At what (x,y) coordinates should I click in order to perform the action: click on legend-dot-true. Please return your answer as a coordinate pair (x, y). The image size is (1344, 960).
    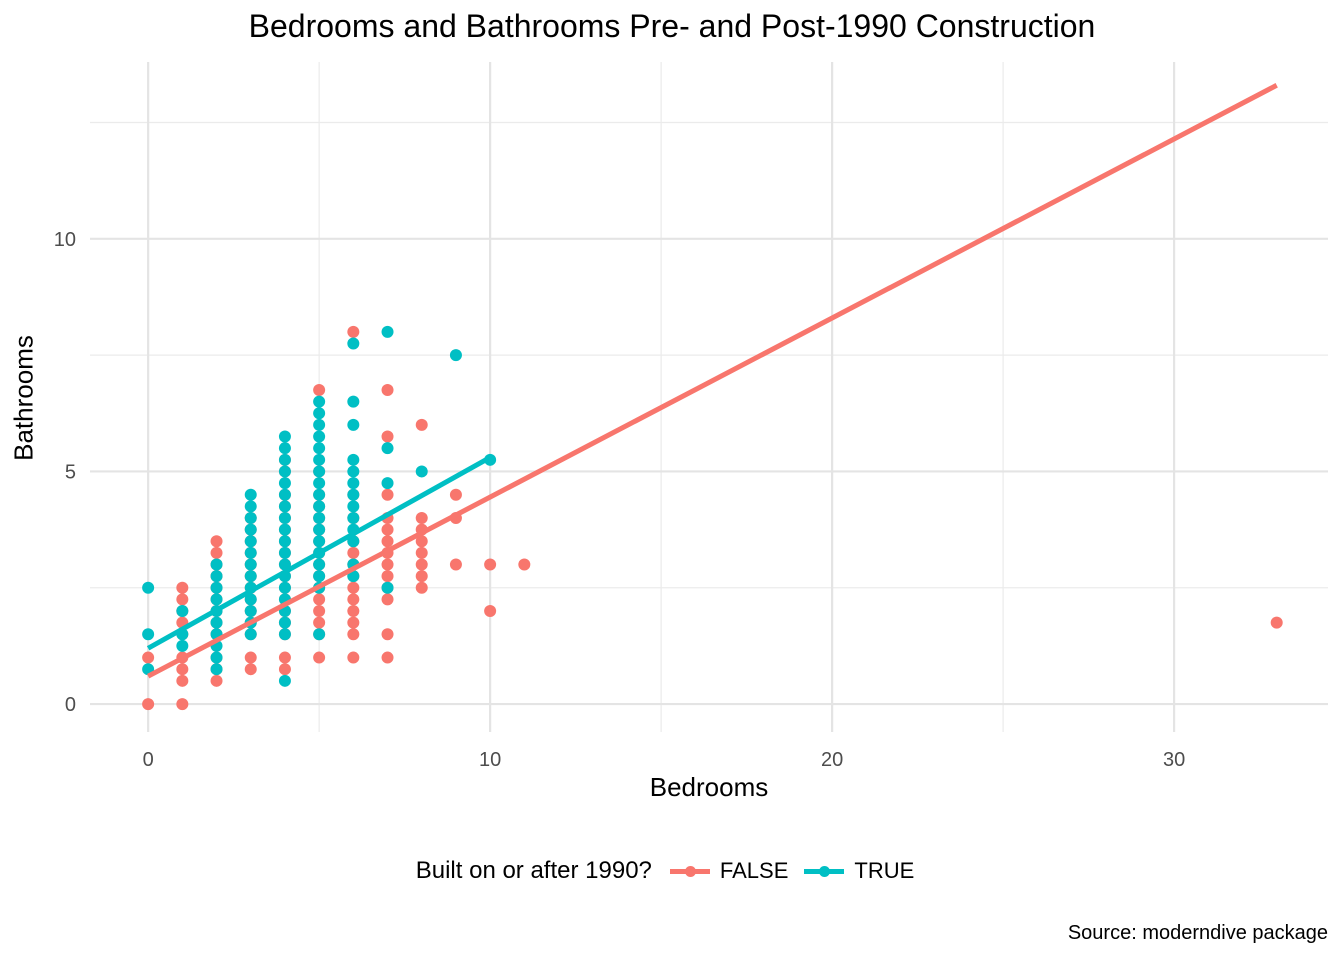
    Looking at the image, I should click on (825, 871).